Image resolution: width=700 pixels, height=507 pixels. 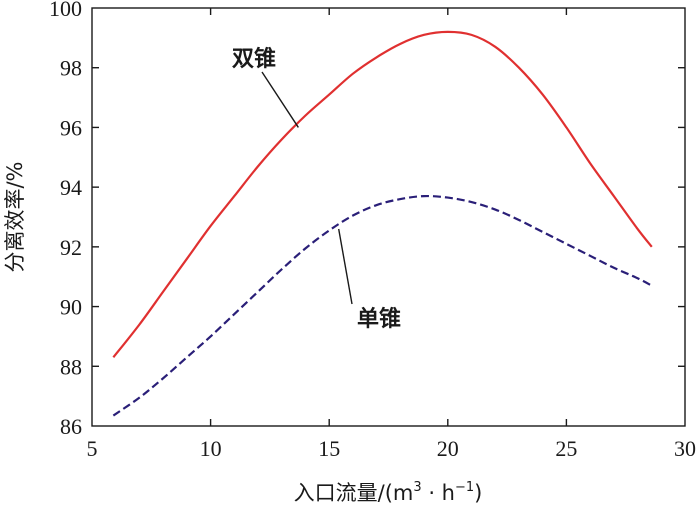 I want to click on x-tick-label: 5, so click(x=92, y=448).